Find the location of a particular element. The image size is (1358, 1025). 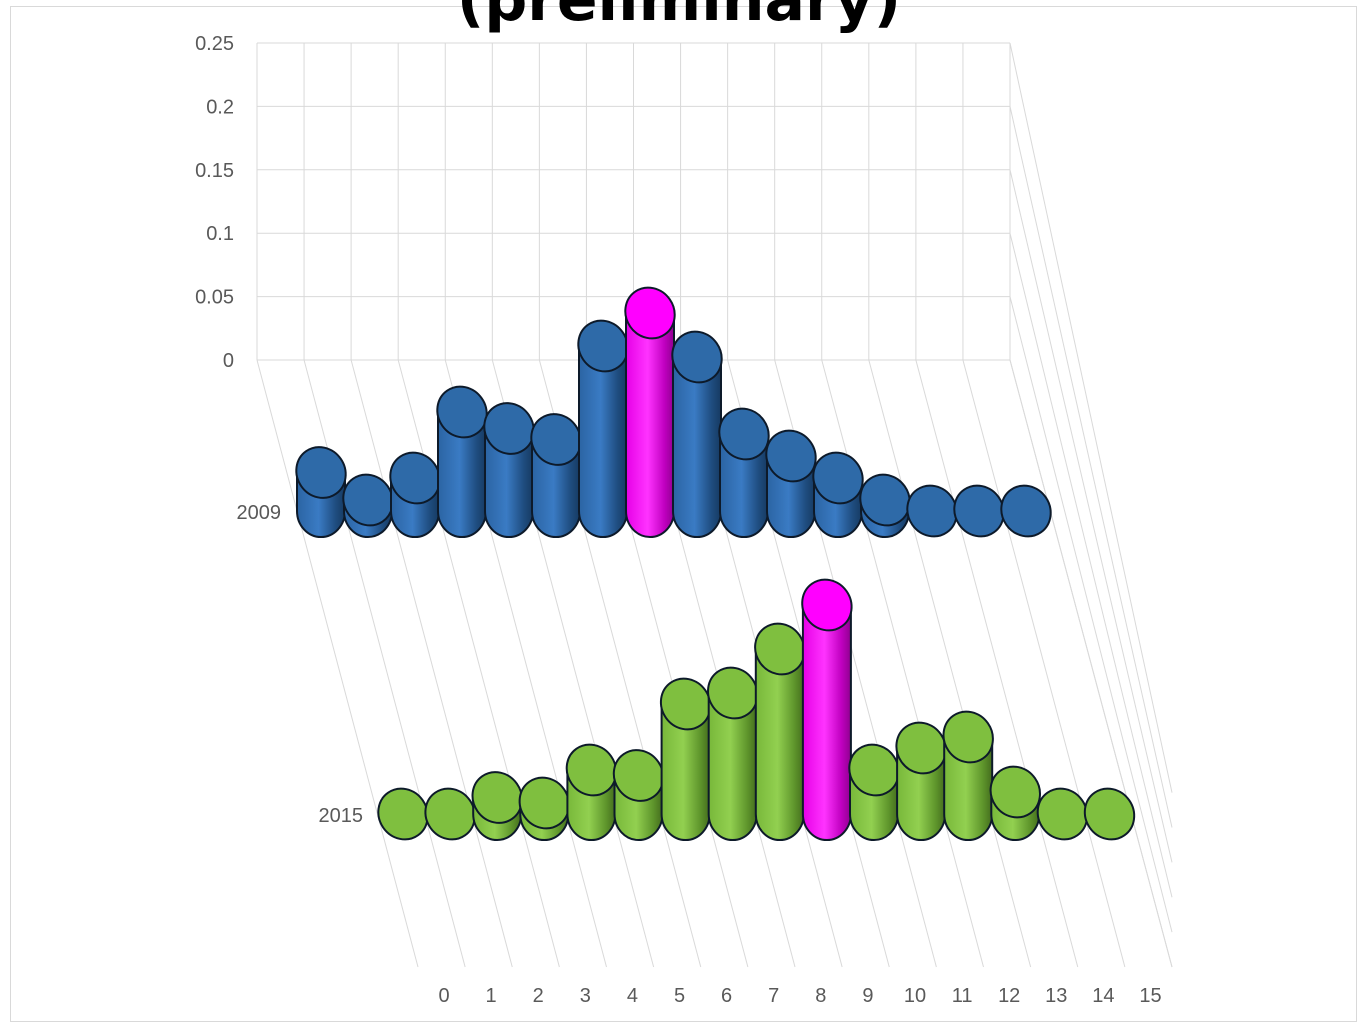

x-tick-label: 13 is located at coordinates (1056, 996).